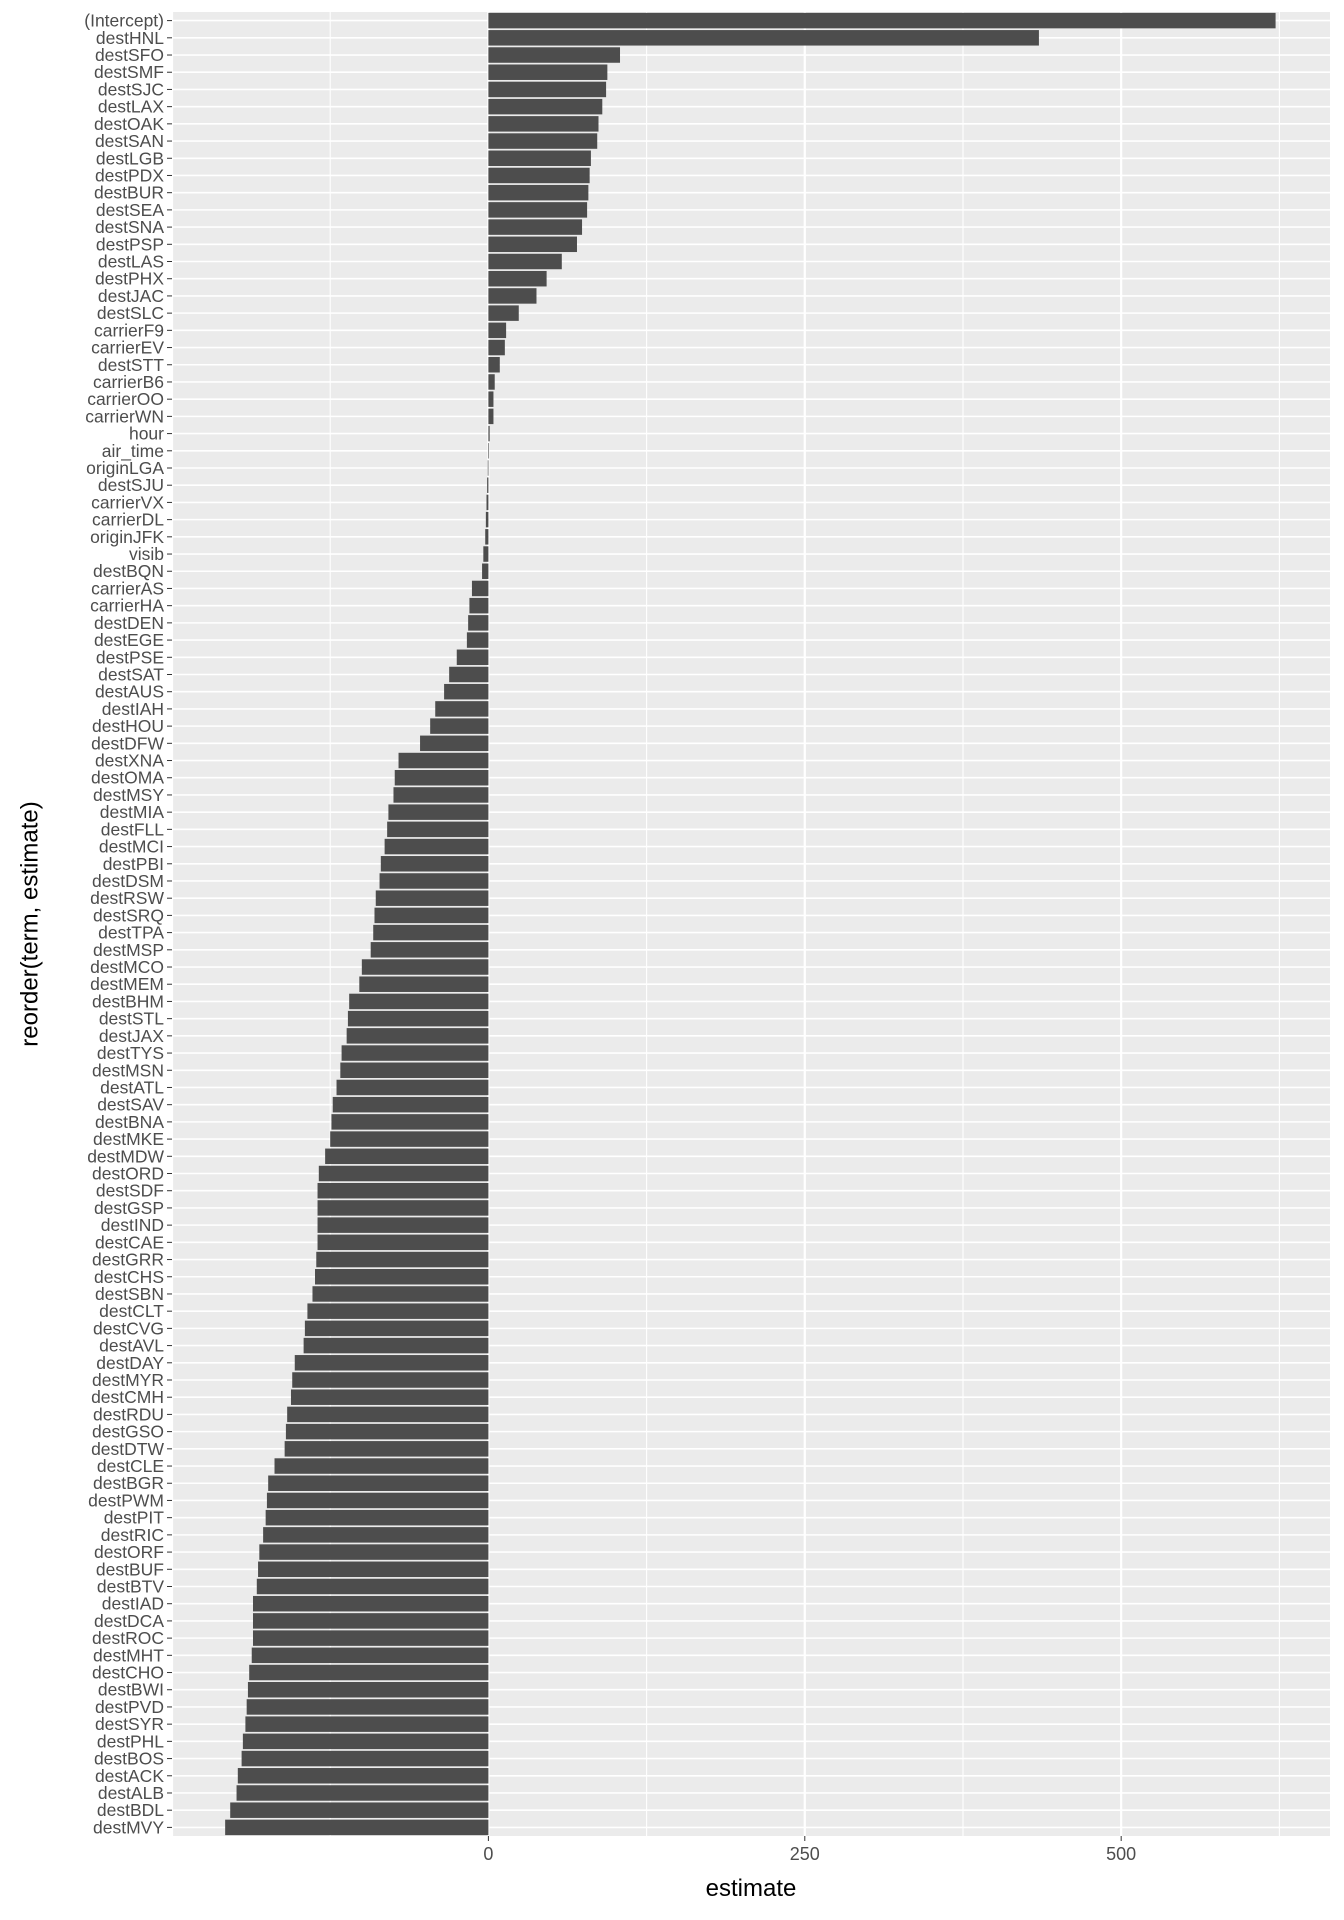 Image resolution: width=1344 pixels, height=1920 pixels. I want to click on y-tick-label: carrierWN, so click(124, 416).